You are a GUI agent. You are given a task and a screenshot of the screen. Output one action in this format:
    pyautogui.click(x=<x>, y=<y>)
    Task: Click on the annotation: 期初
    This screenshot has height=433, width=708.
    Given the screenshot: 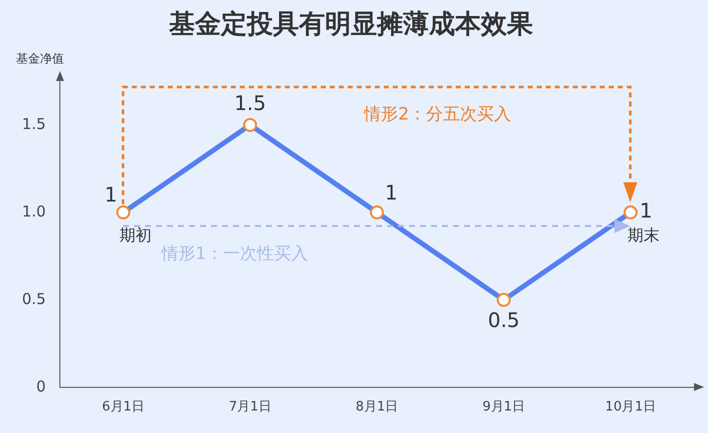 What is the action you would take?
    pyautogui.click(x=135, y=235)
    